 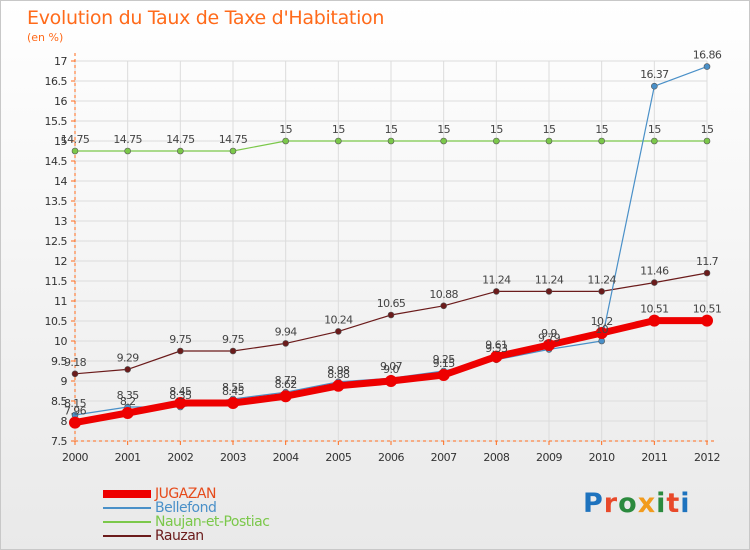 I want to click on y-tick-label: 15, so click(x=60, y=141).